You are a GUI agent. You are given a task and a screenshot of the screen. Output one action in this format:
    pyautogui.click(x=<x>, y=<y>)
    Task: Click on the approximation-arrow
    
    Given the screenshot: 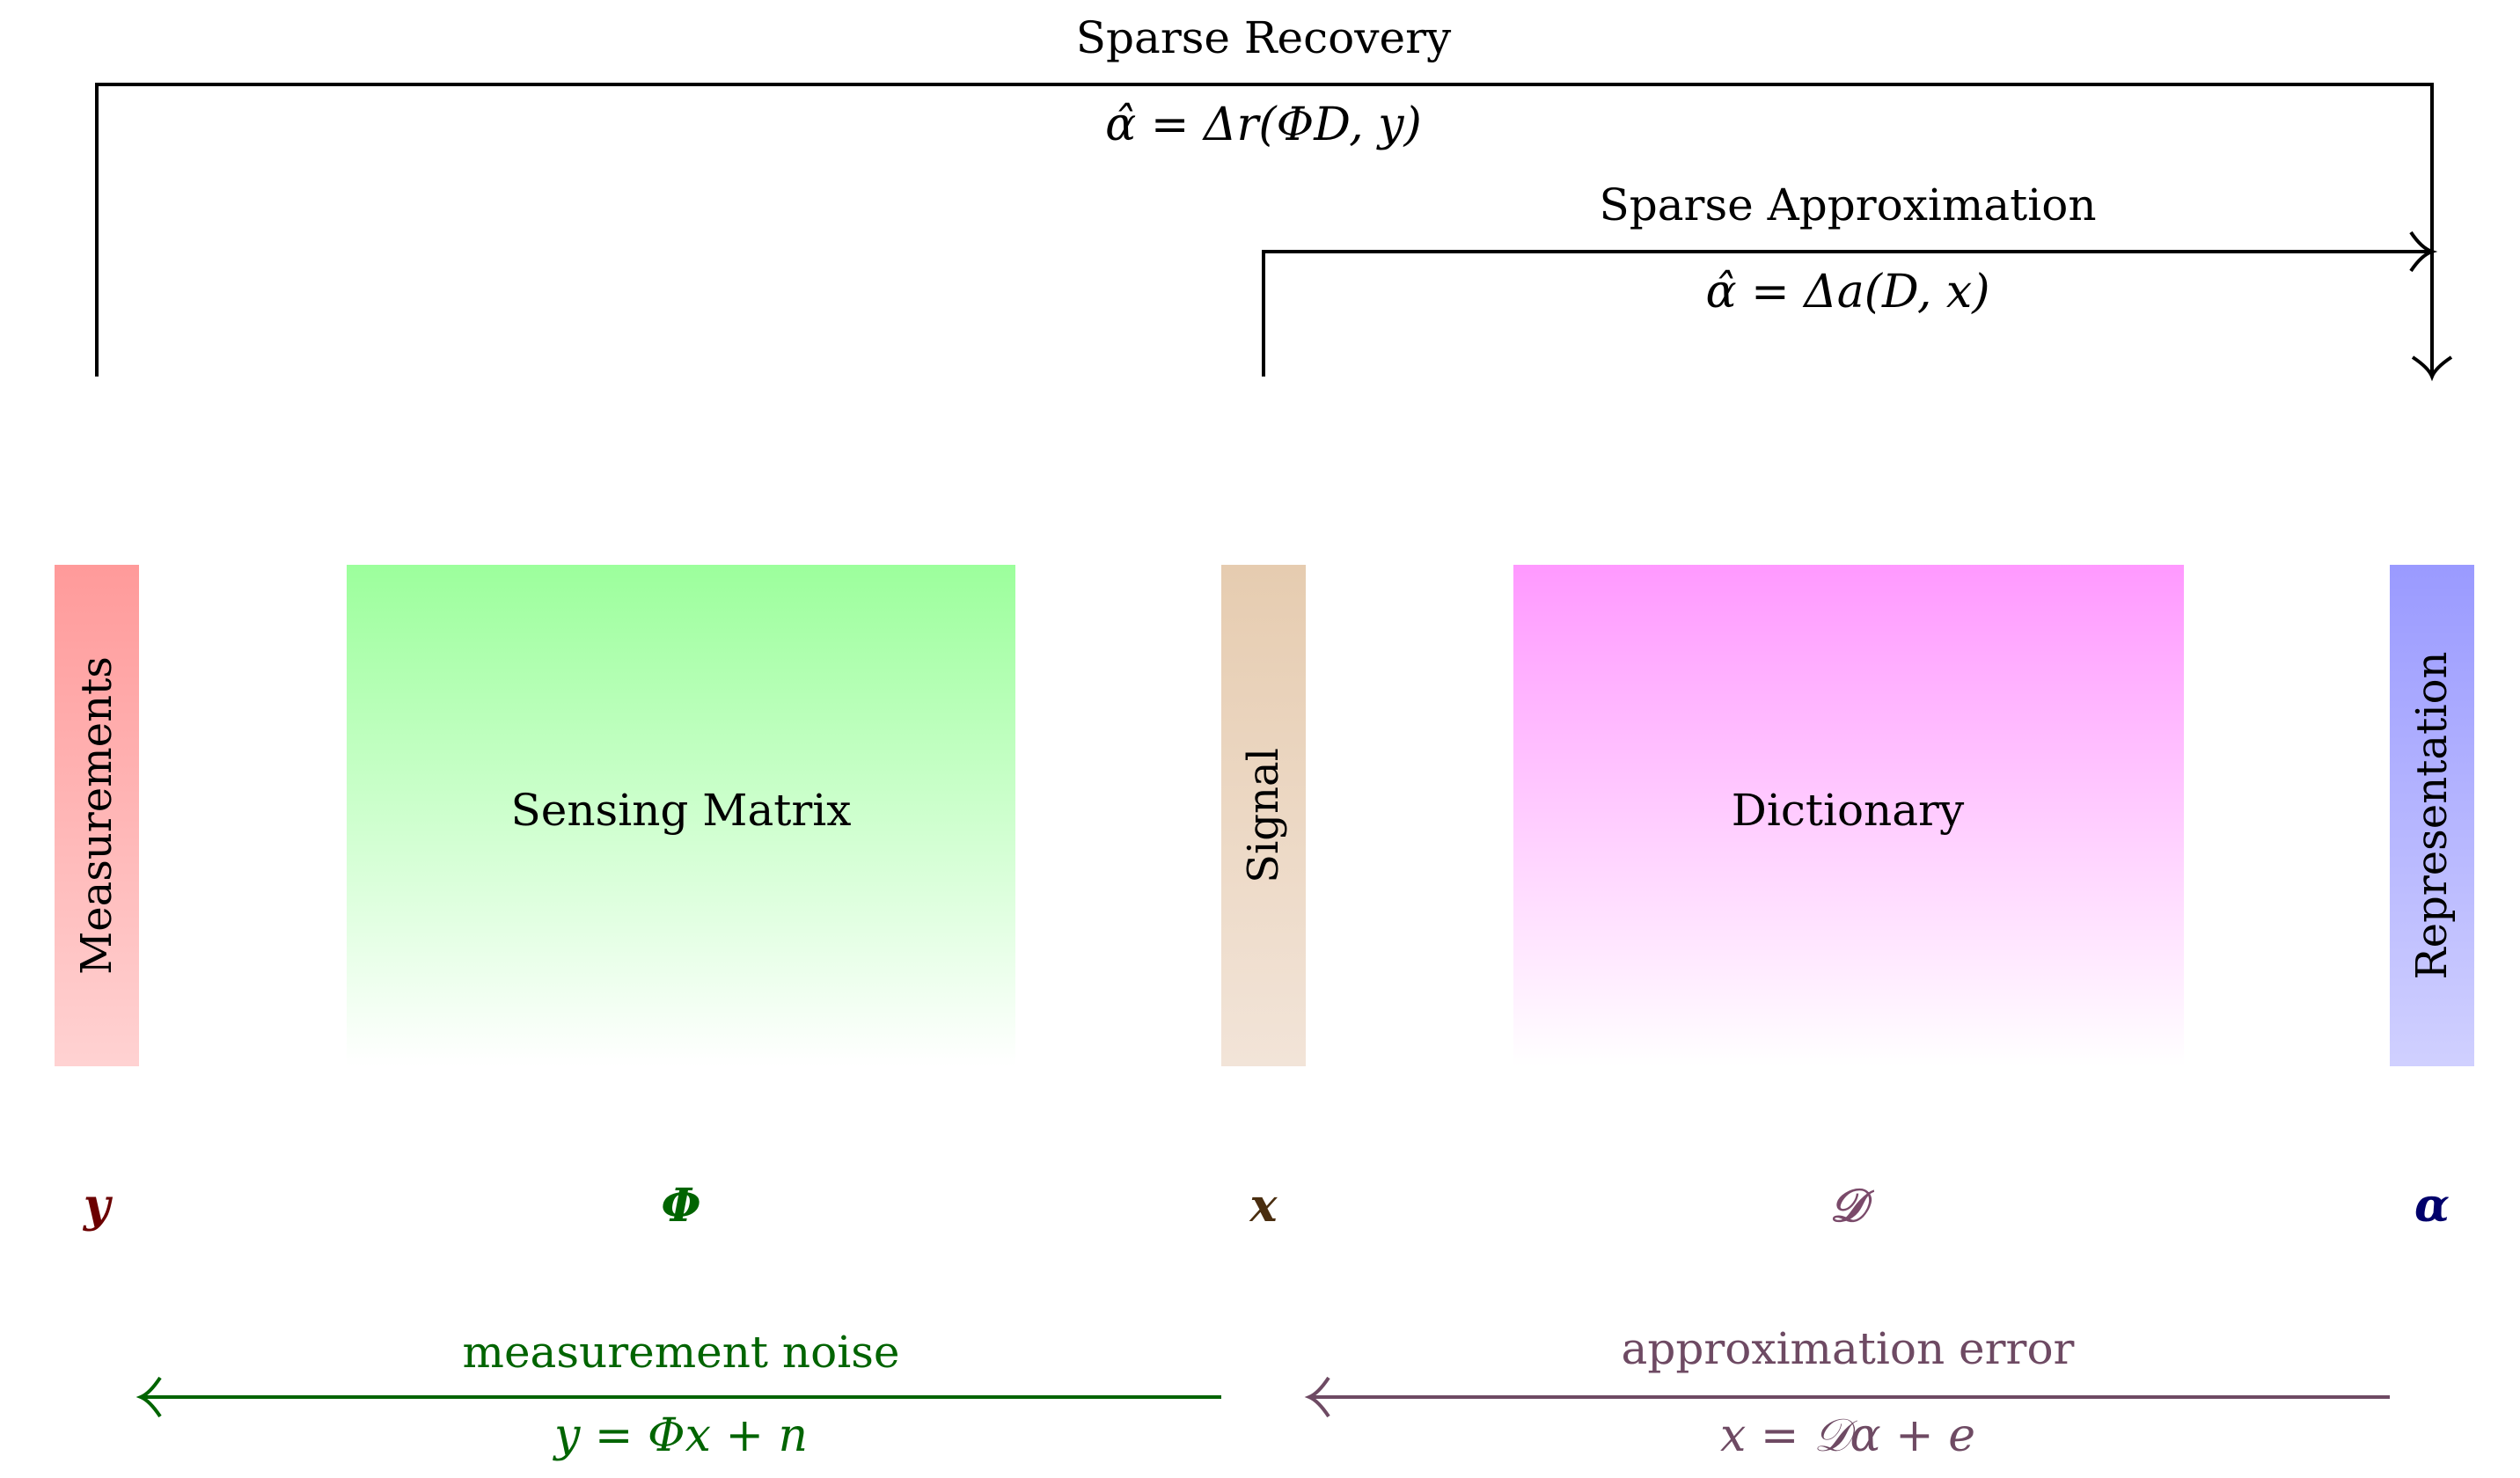 What is the action you would take?
    pyautogui.click(x=1845, y=313)
    